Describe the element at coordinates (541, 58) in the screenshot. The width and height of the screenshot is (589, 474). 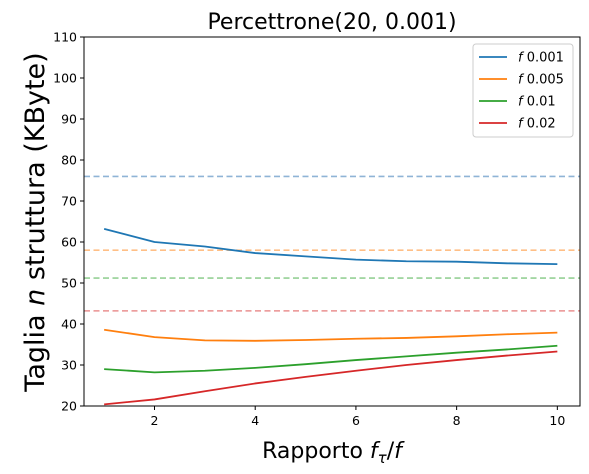
I see `legend-label-1: f 0.001` at that location.